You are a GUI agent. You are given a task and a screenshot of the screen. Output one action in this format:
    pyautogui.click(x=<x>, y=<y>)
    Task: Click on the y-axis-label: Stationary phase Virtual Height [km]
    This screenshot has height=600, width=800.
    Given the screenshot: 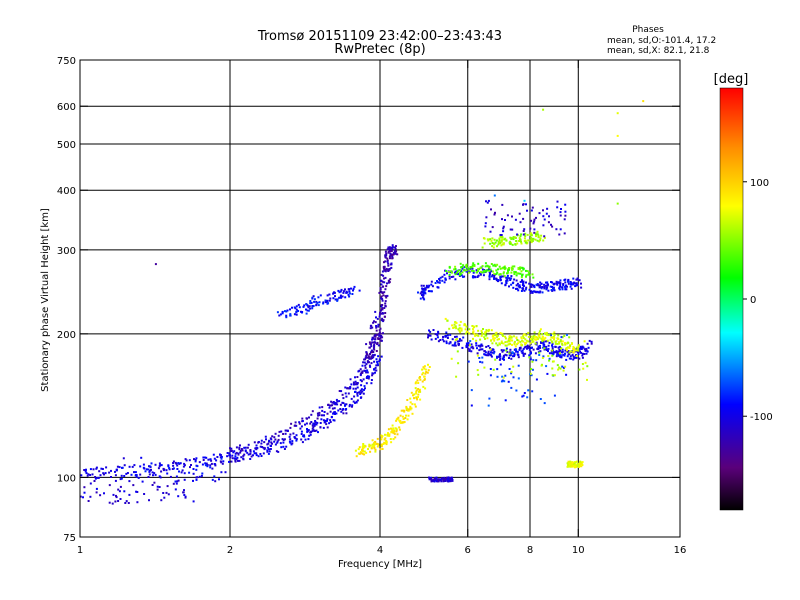 What is the action you would take?
    pyautogui.click(x=45, y=300)
    